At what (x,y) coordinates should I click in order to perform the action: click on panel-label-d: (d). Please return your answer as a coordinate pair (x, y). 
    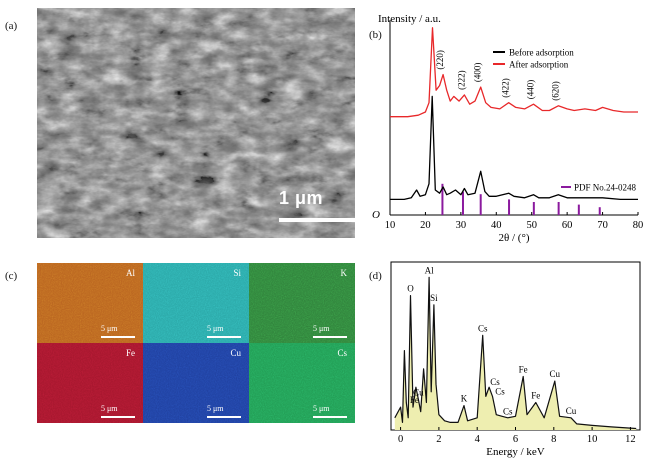
    Looking at the image, I should click on (375, 276).